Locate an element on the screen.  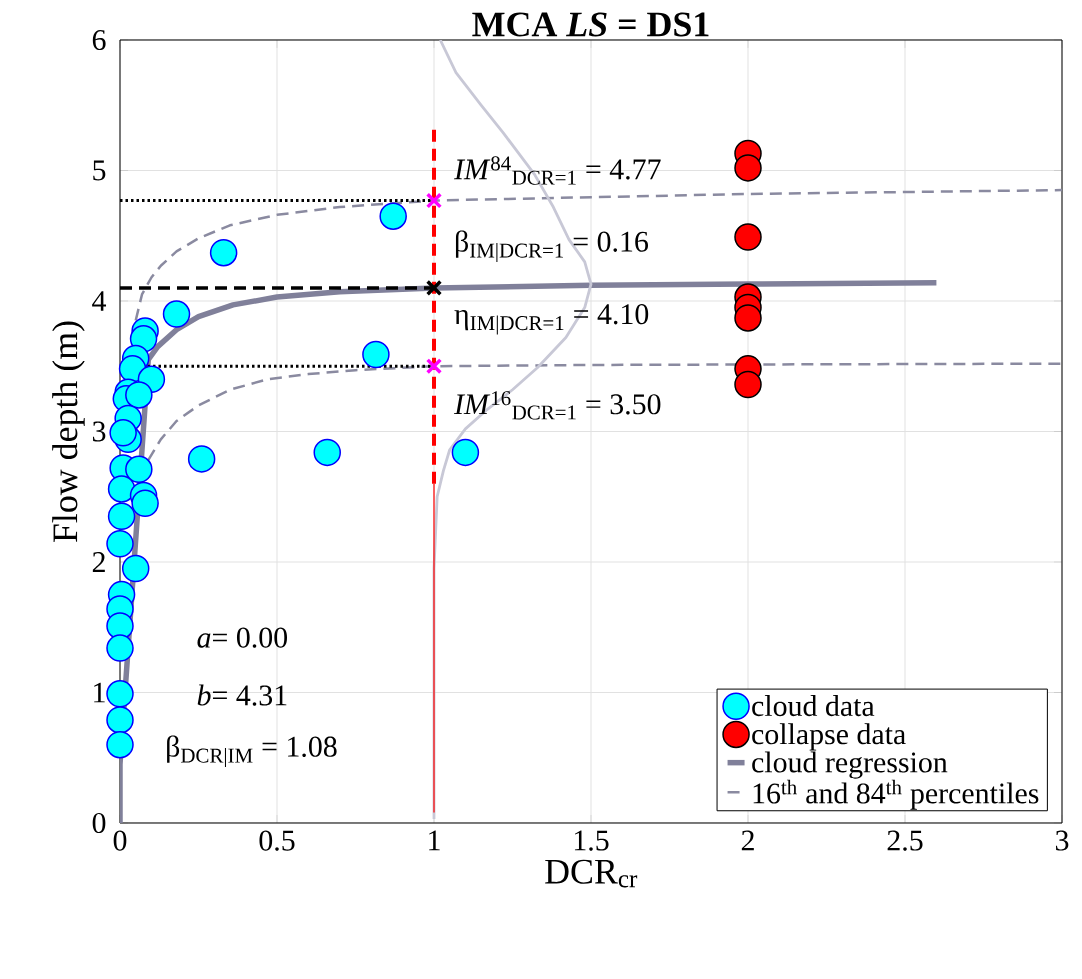
annotation: a= 0.00 is located at coordinates (242, 637).